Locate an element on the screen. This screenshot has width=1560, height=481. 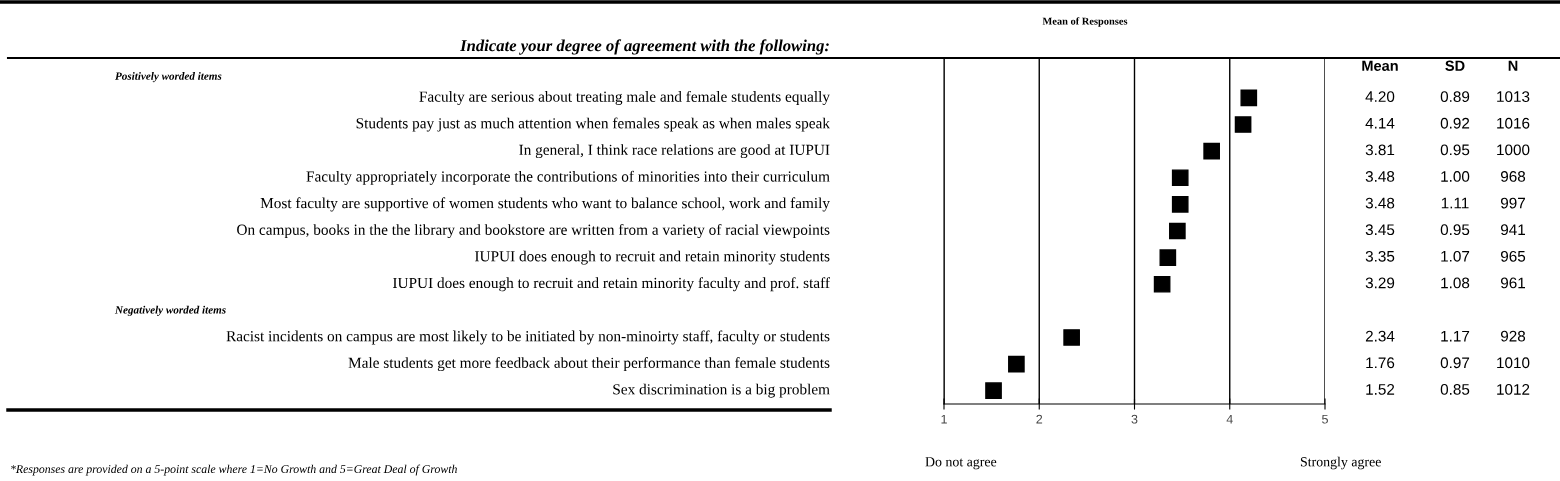
text: Do not agree is located at coordinates (961, 463).